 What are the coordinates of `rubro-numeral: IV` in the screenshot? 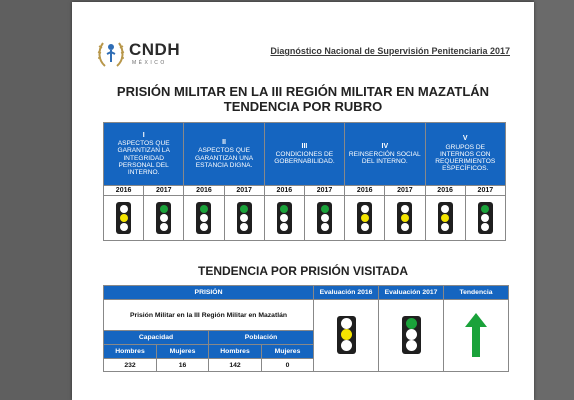 It's located at (385, 146).